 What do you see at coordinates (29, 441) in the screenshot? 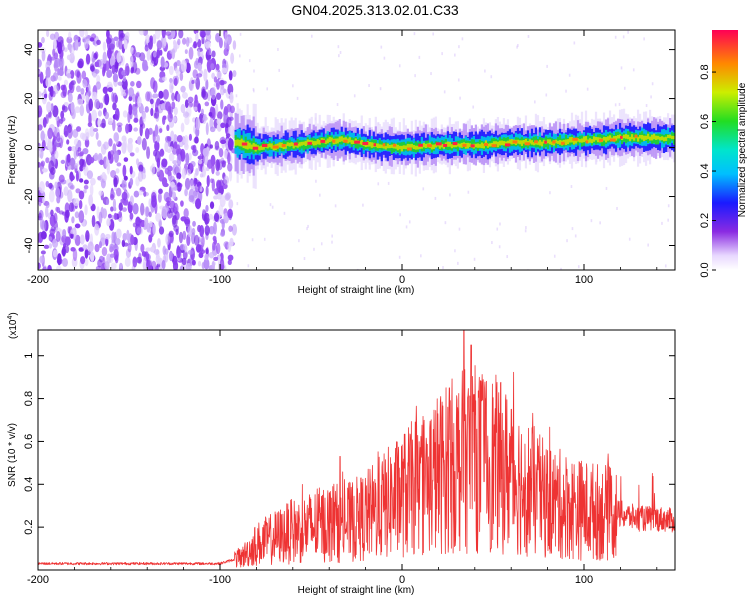
I see `y-tick-label: 0.6` at bounding box center [29, 441].